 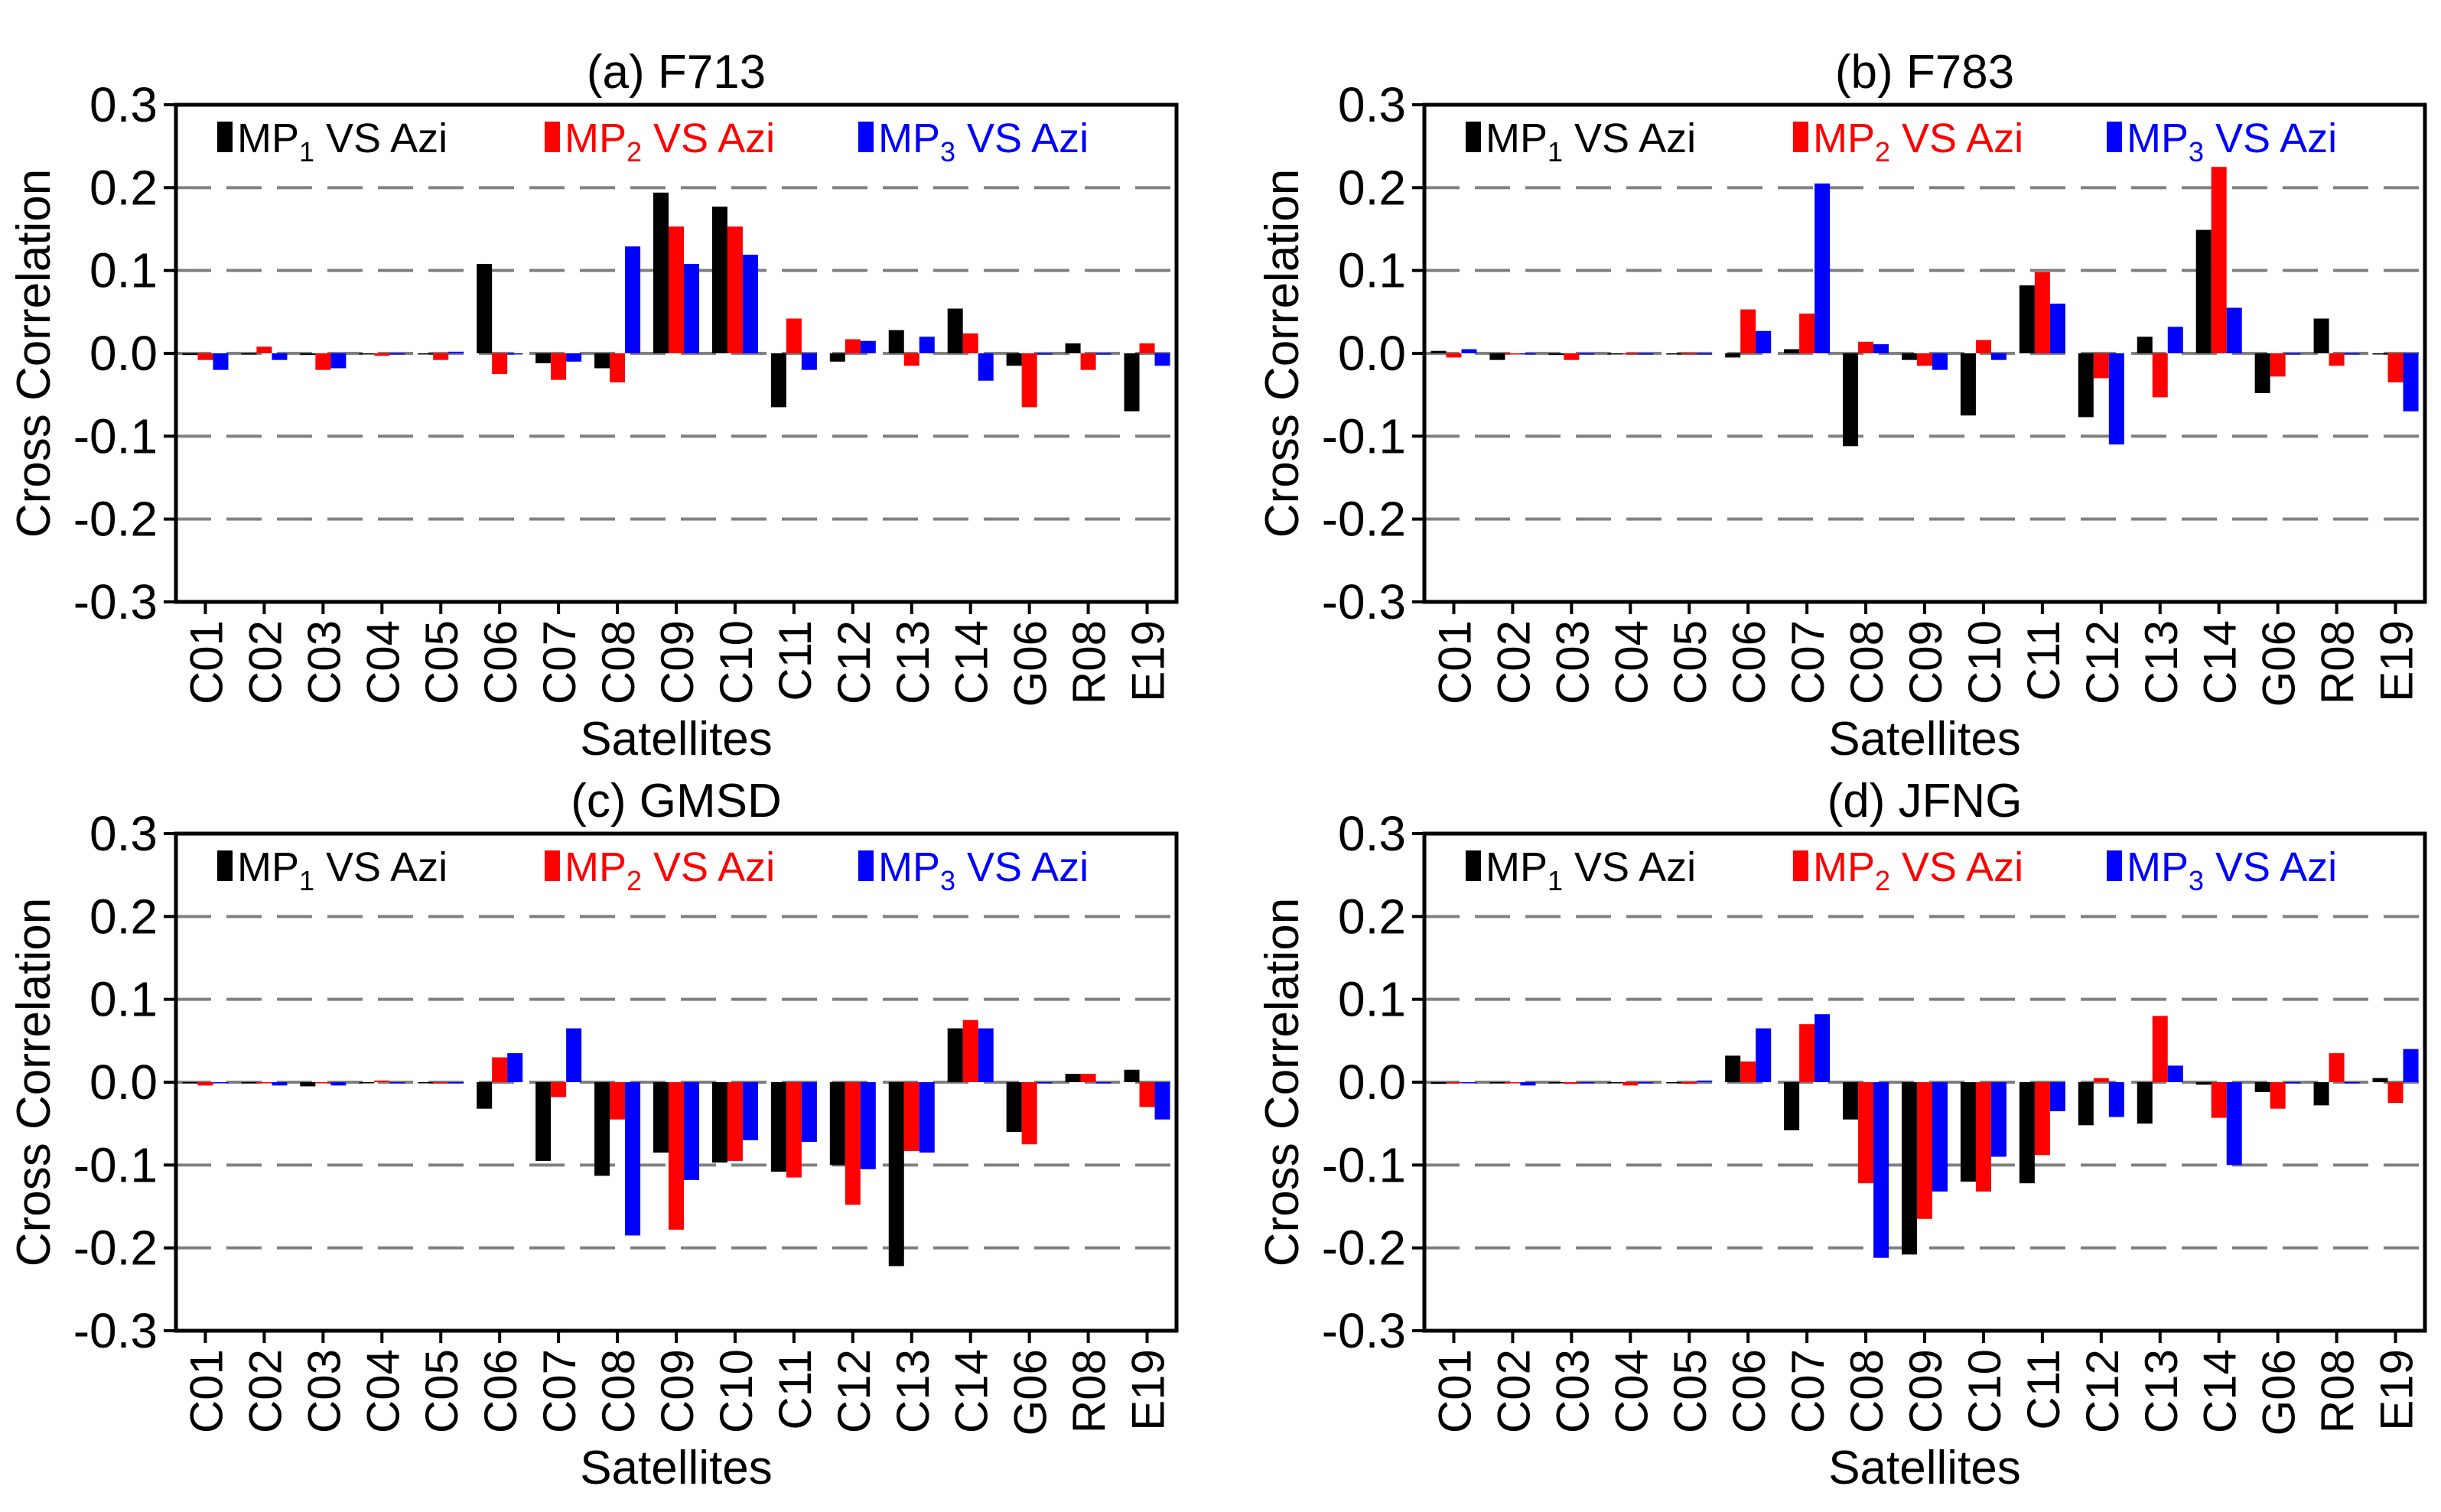 What do you see at coordinates (574, 357) in the screenshot?
I see `bar-C07-mp3` at bounding box center [574, 357].